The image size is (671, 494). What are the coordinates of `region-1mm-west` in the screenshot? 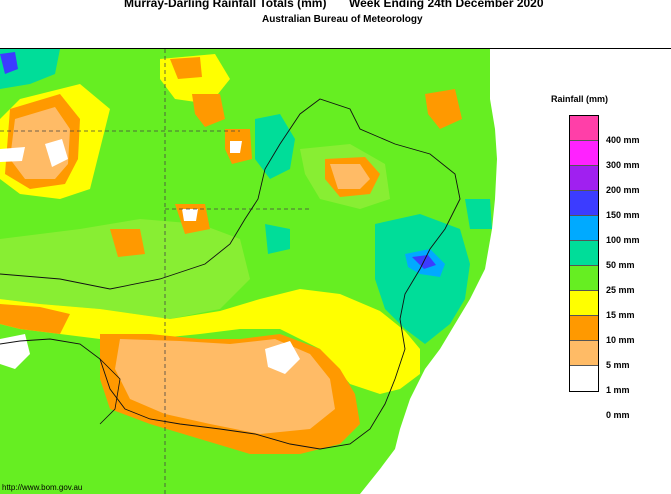 It's located at (56, 153).